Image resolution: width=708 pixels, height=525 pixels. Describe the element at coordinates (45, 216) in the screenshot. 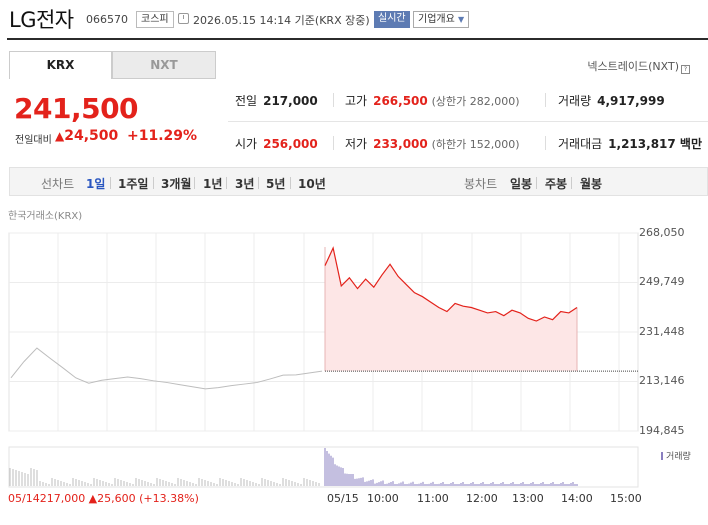

I see `chart-source: 한국거래소(KRX)` at that location.